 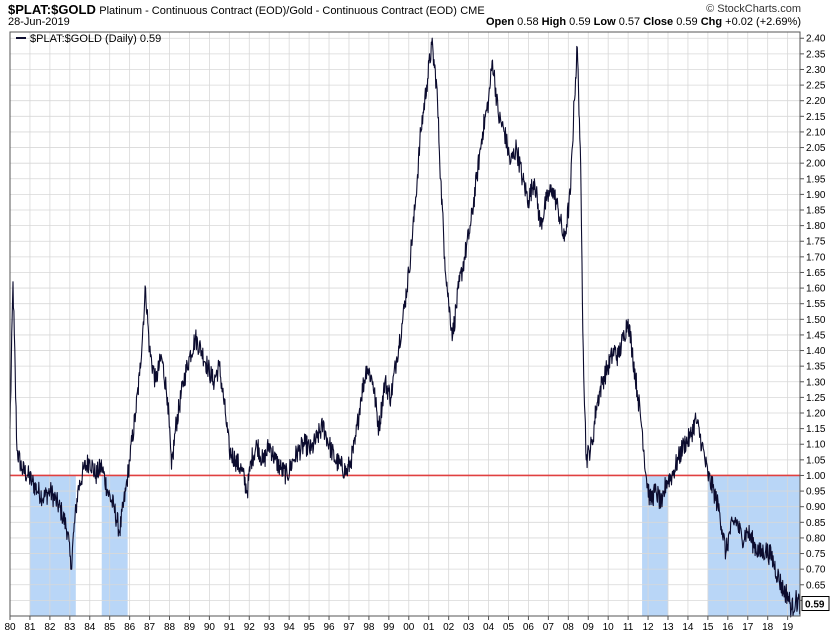 I want to click on y-tick-label: 1.30, so click(x=816, y=382).